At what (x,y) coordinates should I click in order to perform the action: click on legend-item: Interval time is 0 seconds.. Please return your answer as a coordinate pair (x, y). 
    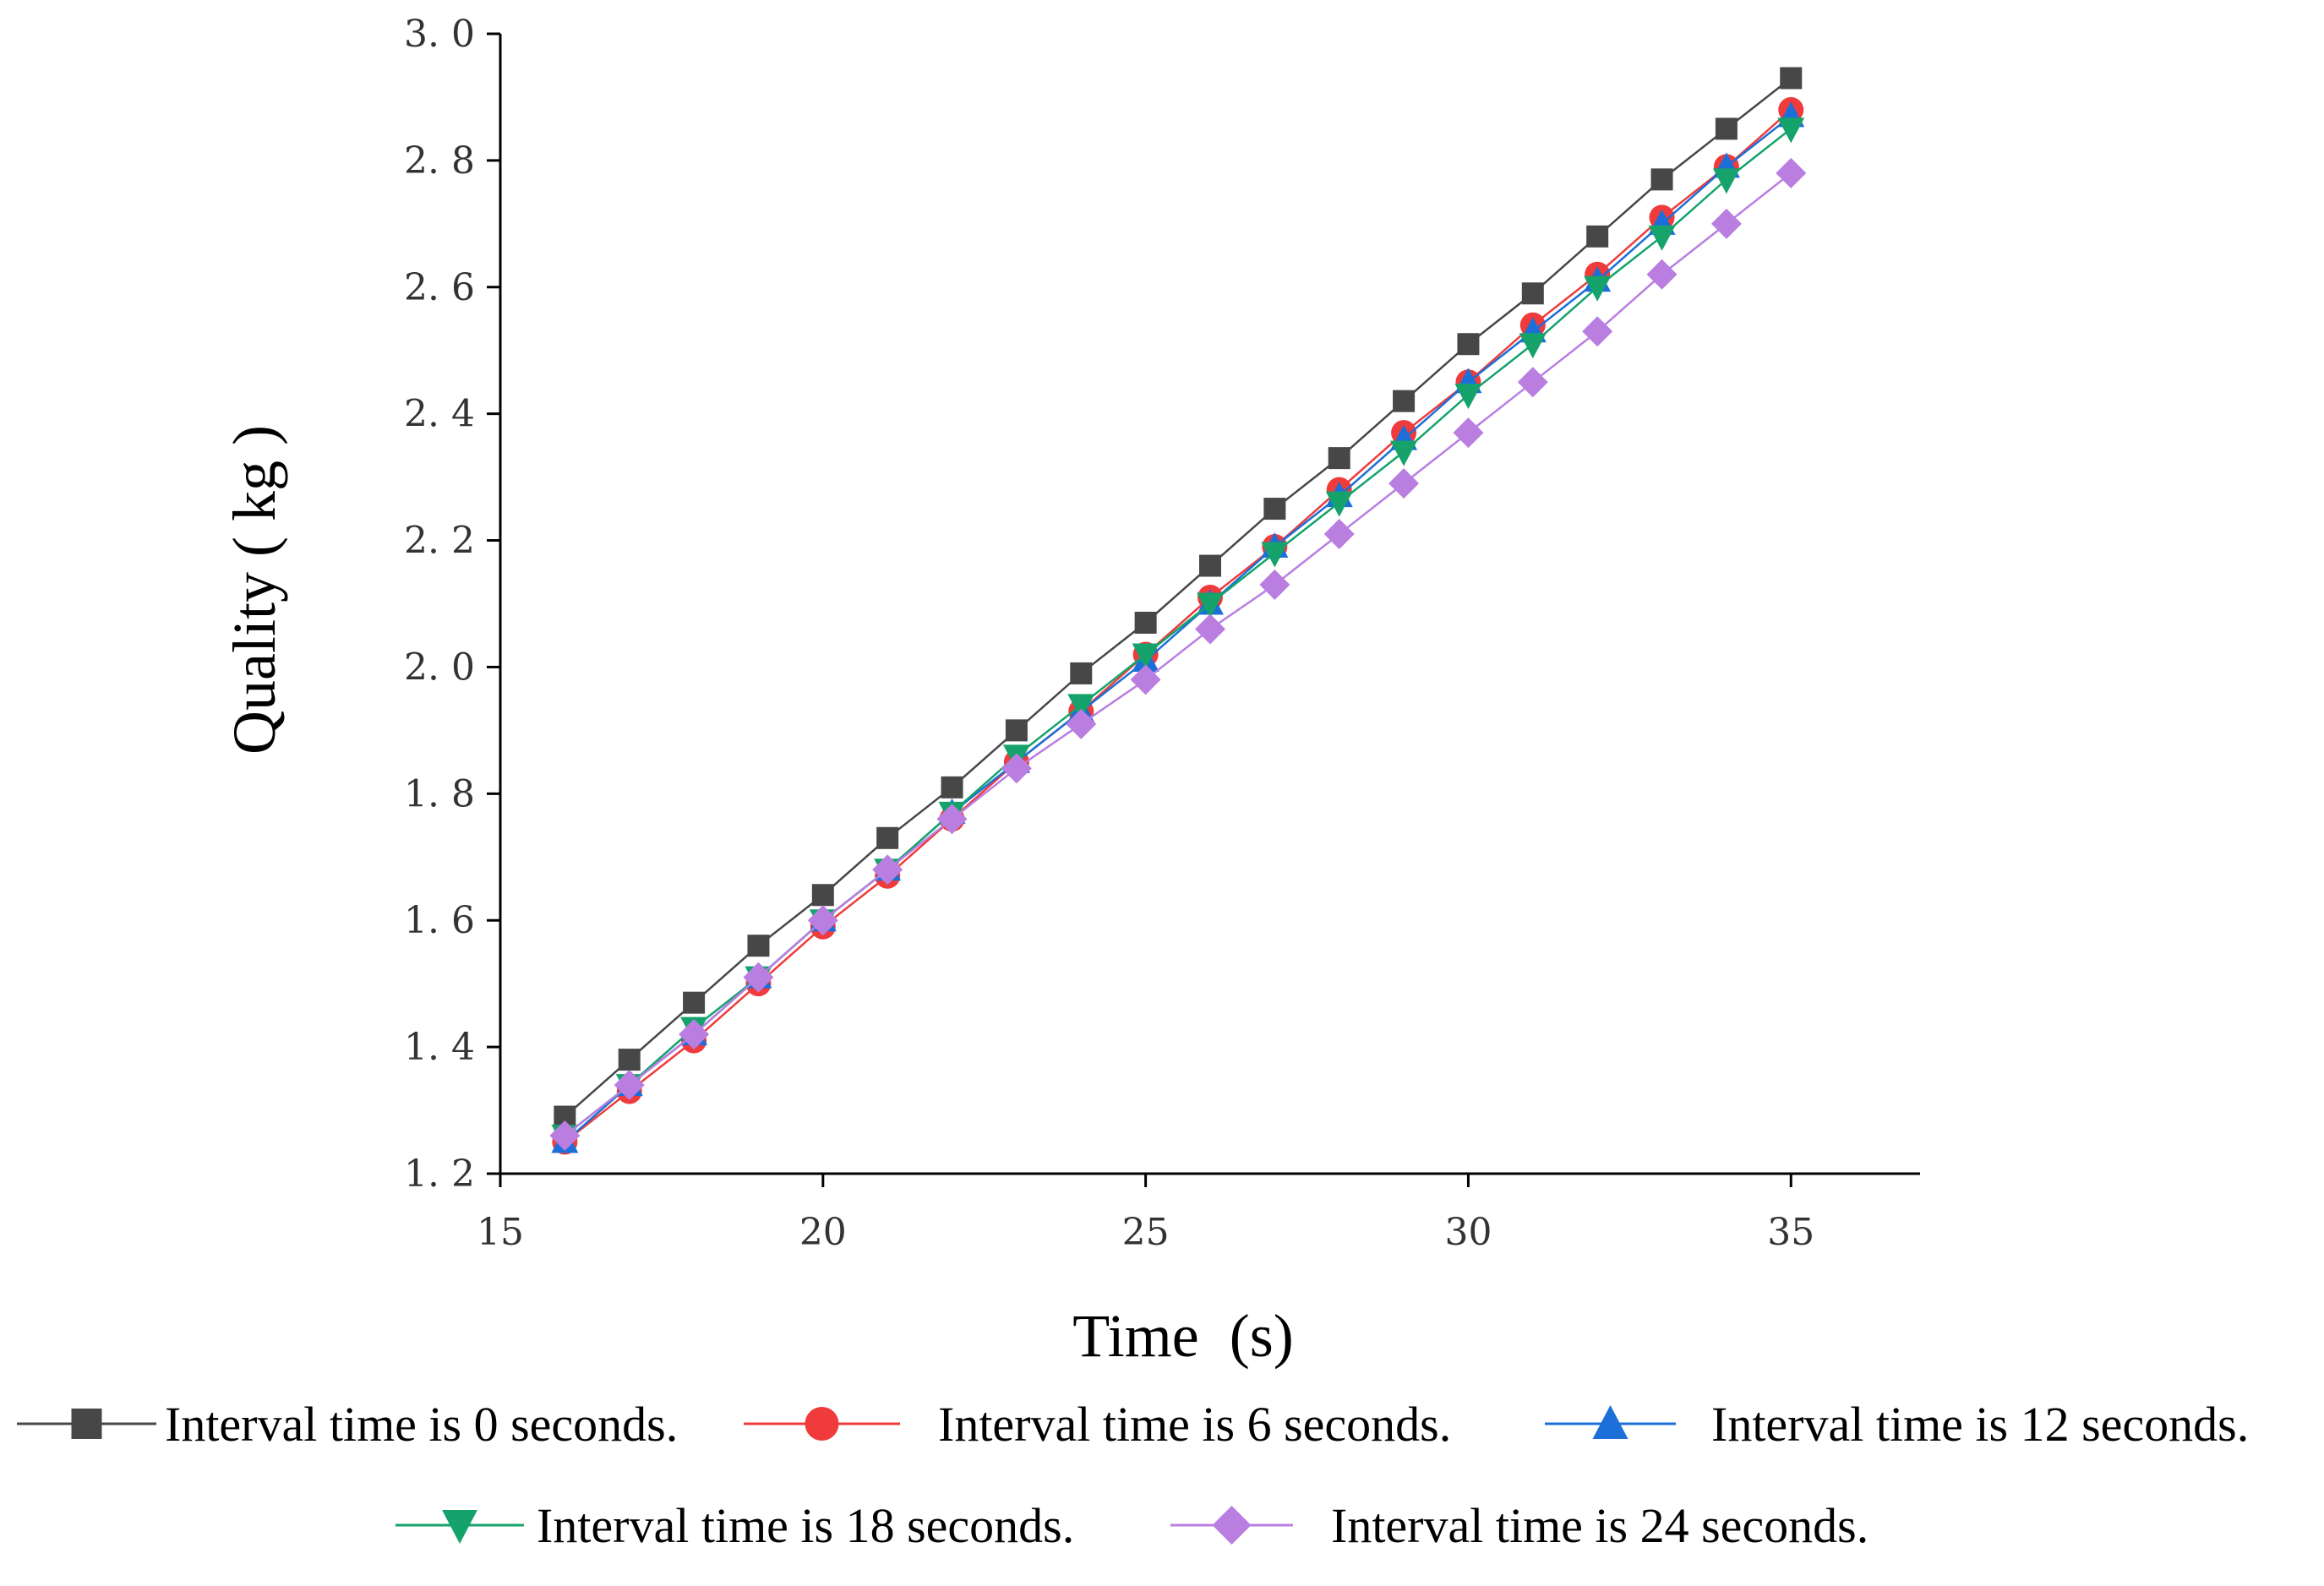
    Looking at the image, I should click on (347, 1424).